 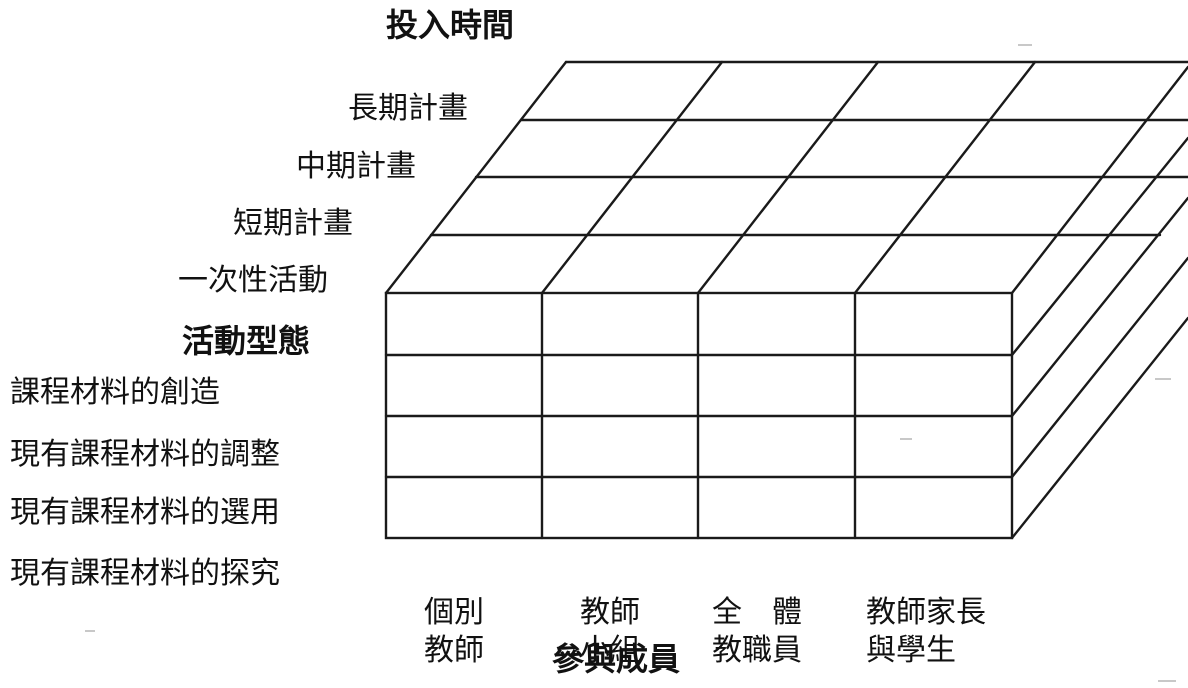 What do you see at coordinates (454, 650) in the screenshot?
I see `member-col-individual-line2: 教師` at bounding box center [454, 650].